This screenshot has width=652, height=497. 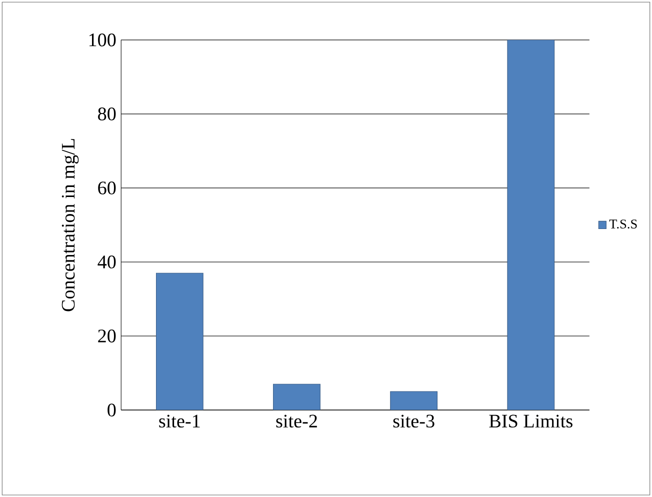 I want to click on y-tick-label: 80, so click(x=107, y=113).